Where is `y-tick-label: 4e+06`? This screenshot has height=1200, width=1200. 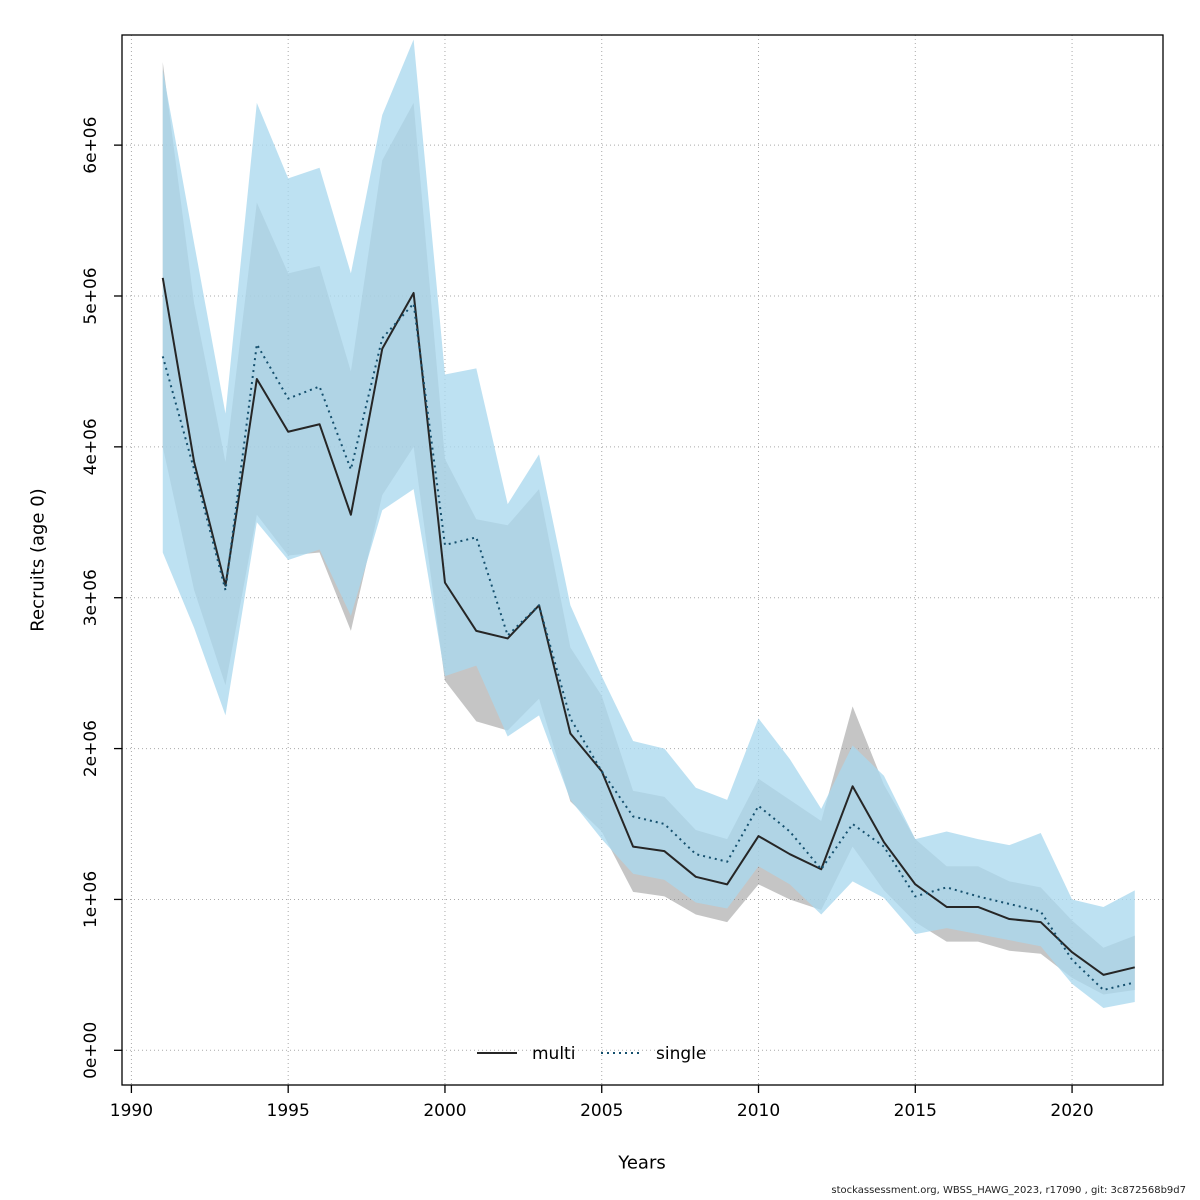 y-tick-label: 4e+06 is located at coordinates (91, 446).